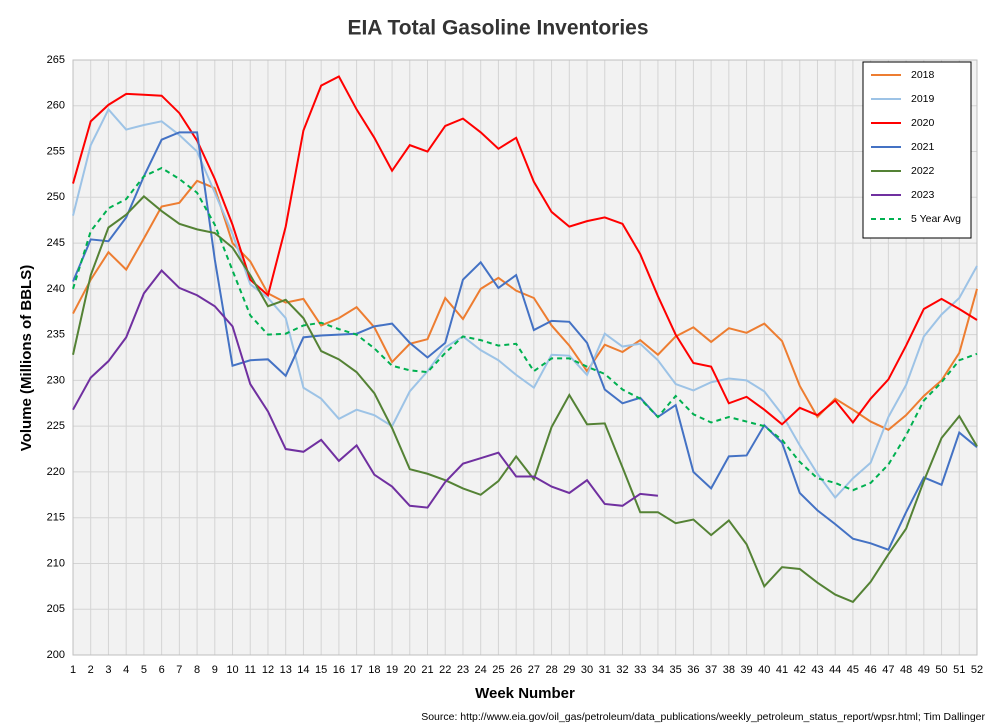 This screenshot has width=1000, height=728. I want to click on y-tick-label: 200, so click(56, 655).